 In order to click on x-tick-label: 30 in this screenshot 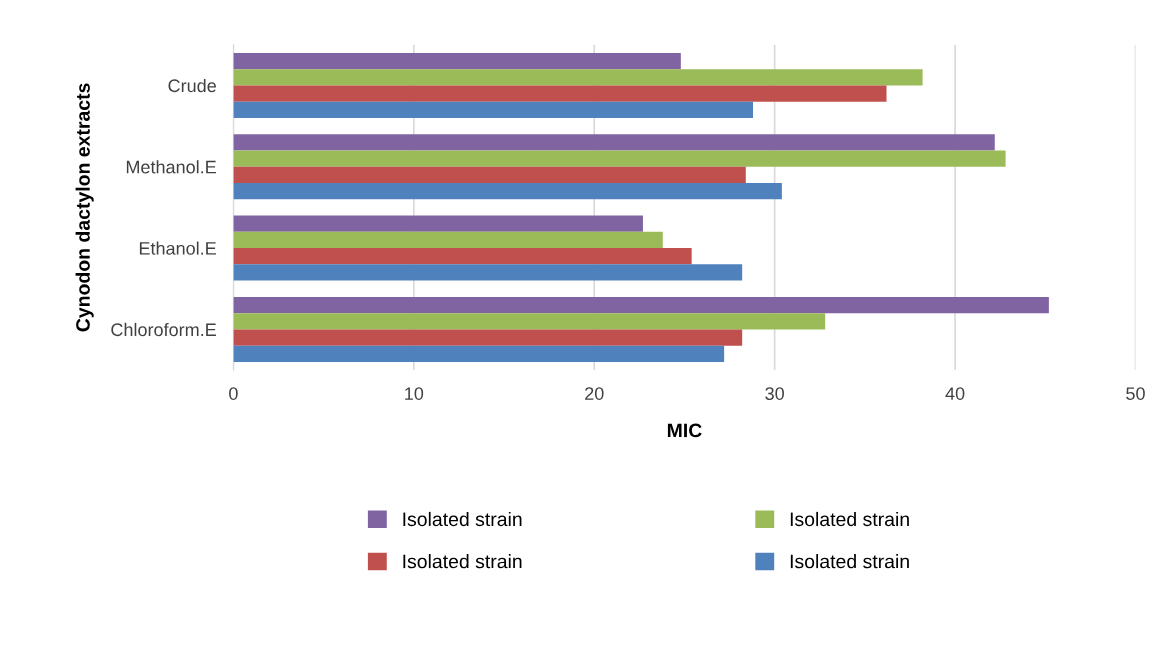, I will do `click(774, 393)`.